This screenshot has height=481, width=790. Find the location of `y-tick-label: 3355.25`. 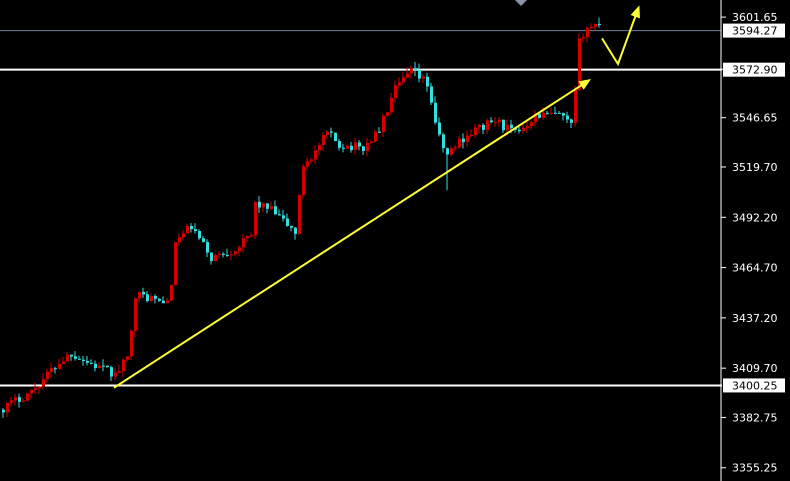

y-tick-label: 3355.25 is located at coordinates (755, 468).